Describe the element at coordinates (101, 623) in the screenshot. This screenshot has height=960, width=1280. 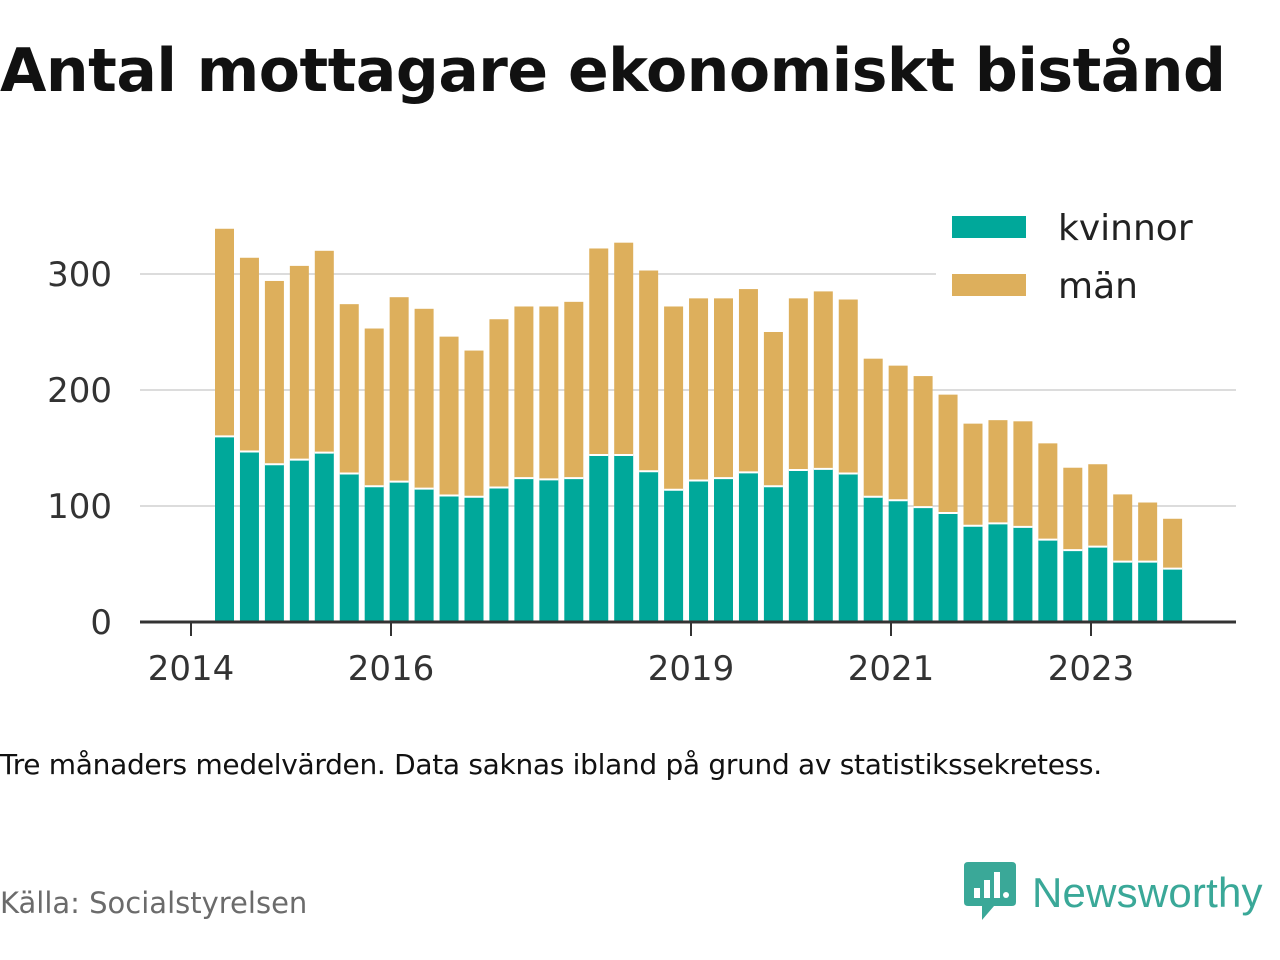
I see `y-tick-label: 0` at that location.